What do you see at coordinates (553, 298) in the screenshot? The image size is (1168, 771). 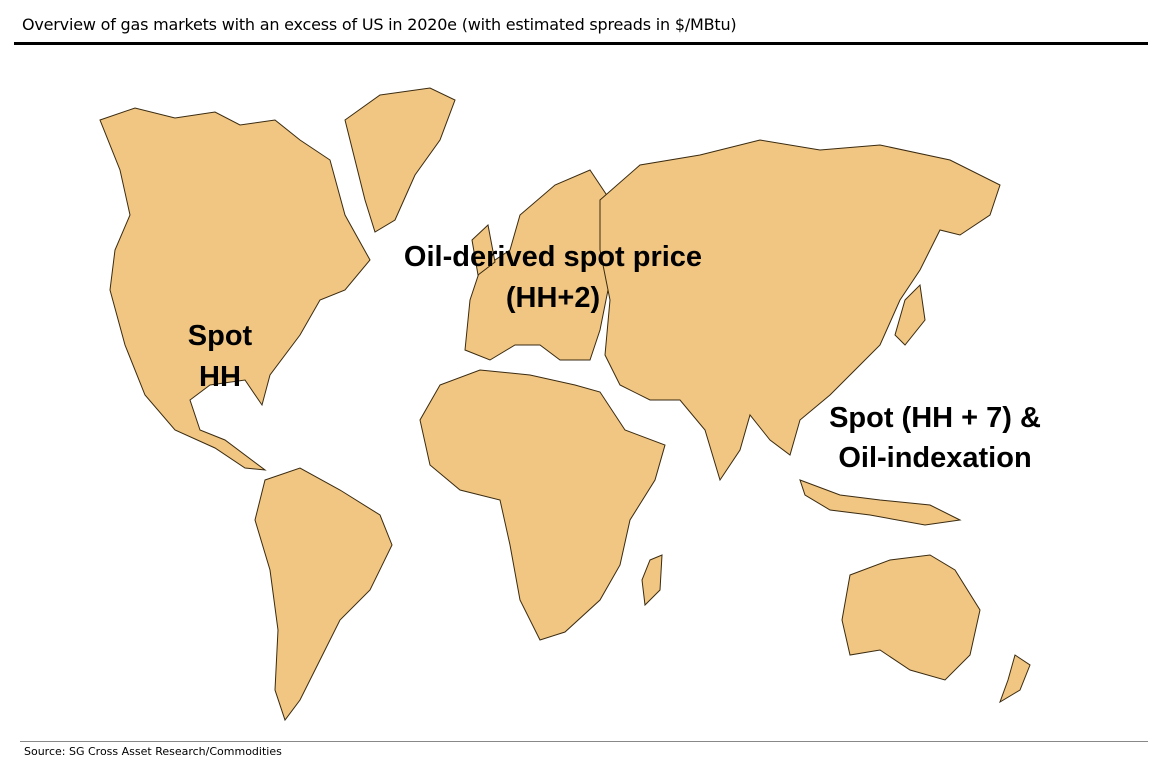 I see `europe-label-line2: (HH+2)` at bounding box center [553, 298].